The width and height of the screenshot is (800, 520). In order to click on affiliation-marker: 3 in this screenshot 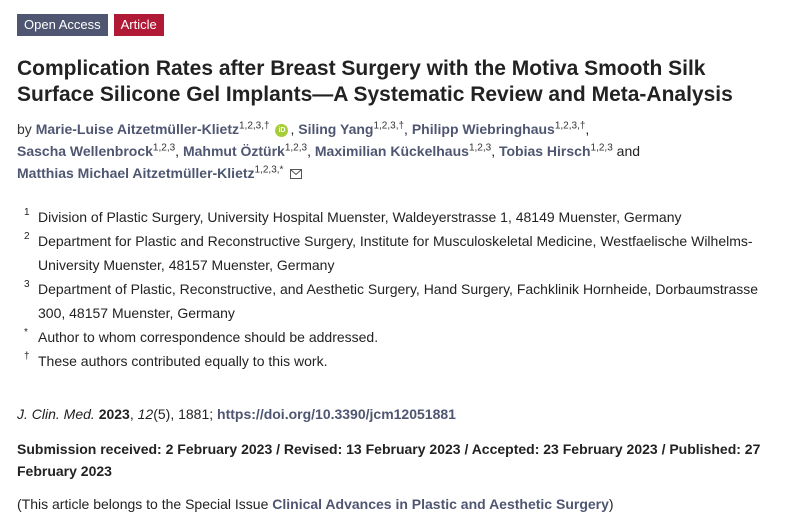, I will do `click(27, 284)`.